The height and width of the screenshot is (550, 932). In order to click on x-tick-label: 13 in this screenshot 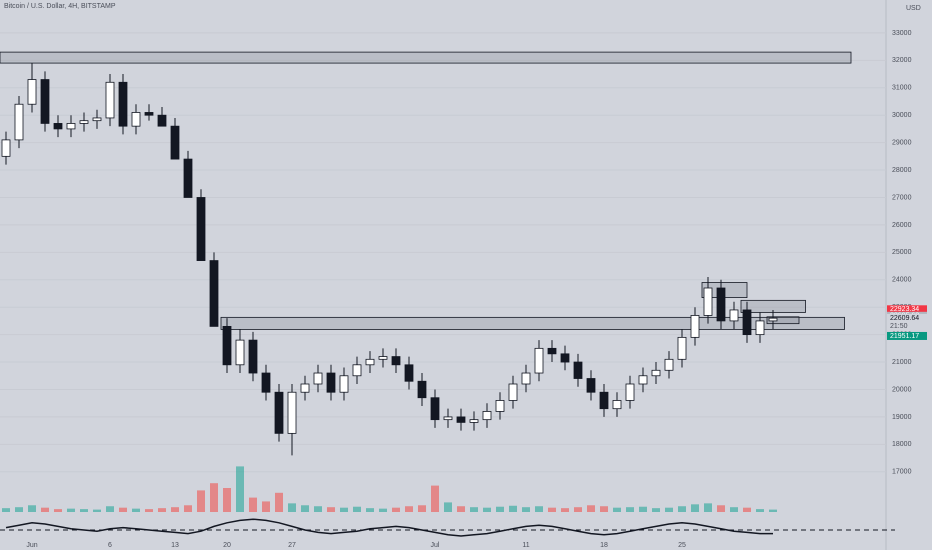, I will do `click(175, 545)`.